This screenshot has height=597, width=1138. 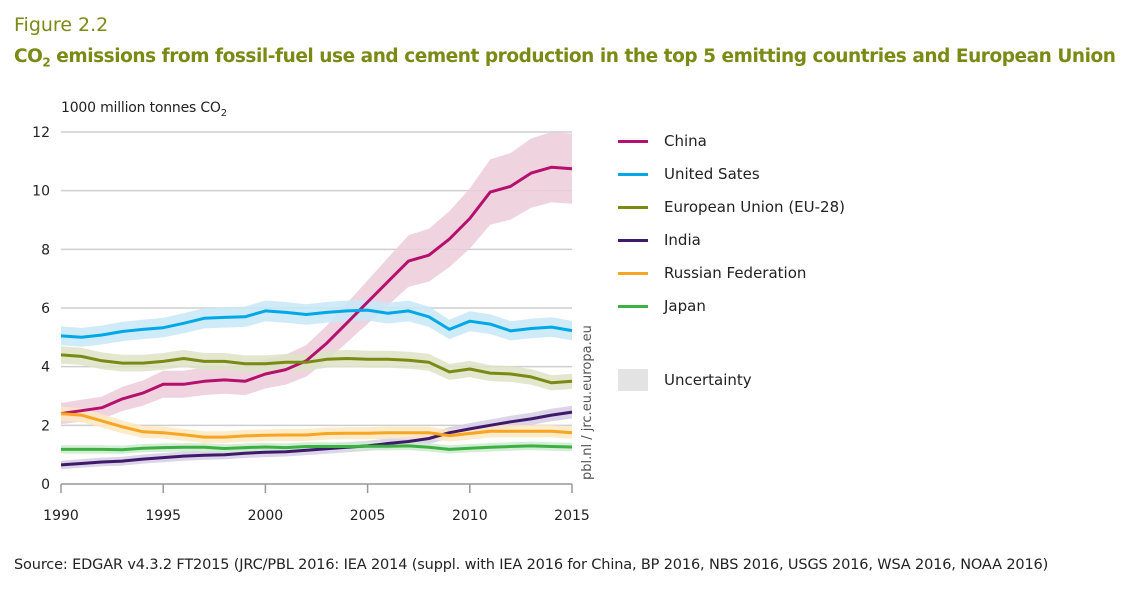 What do you see at coordinates (682, 240) in the screenshot?
I see `legend-label: India` at bounding box center [682, 240].